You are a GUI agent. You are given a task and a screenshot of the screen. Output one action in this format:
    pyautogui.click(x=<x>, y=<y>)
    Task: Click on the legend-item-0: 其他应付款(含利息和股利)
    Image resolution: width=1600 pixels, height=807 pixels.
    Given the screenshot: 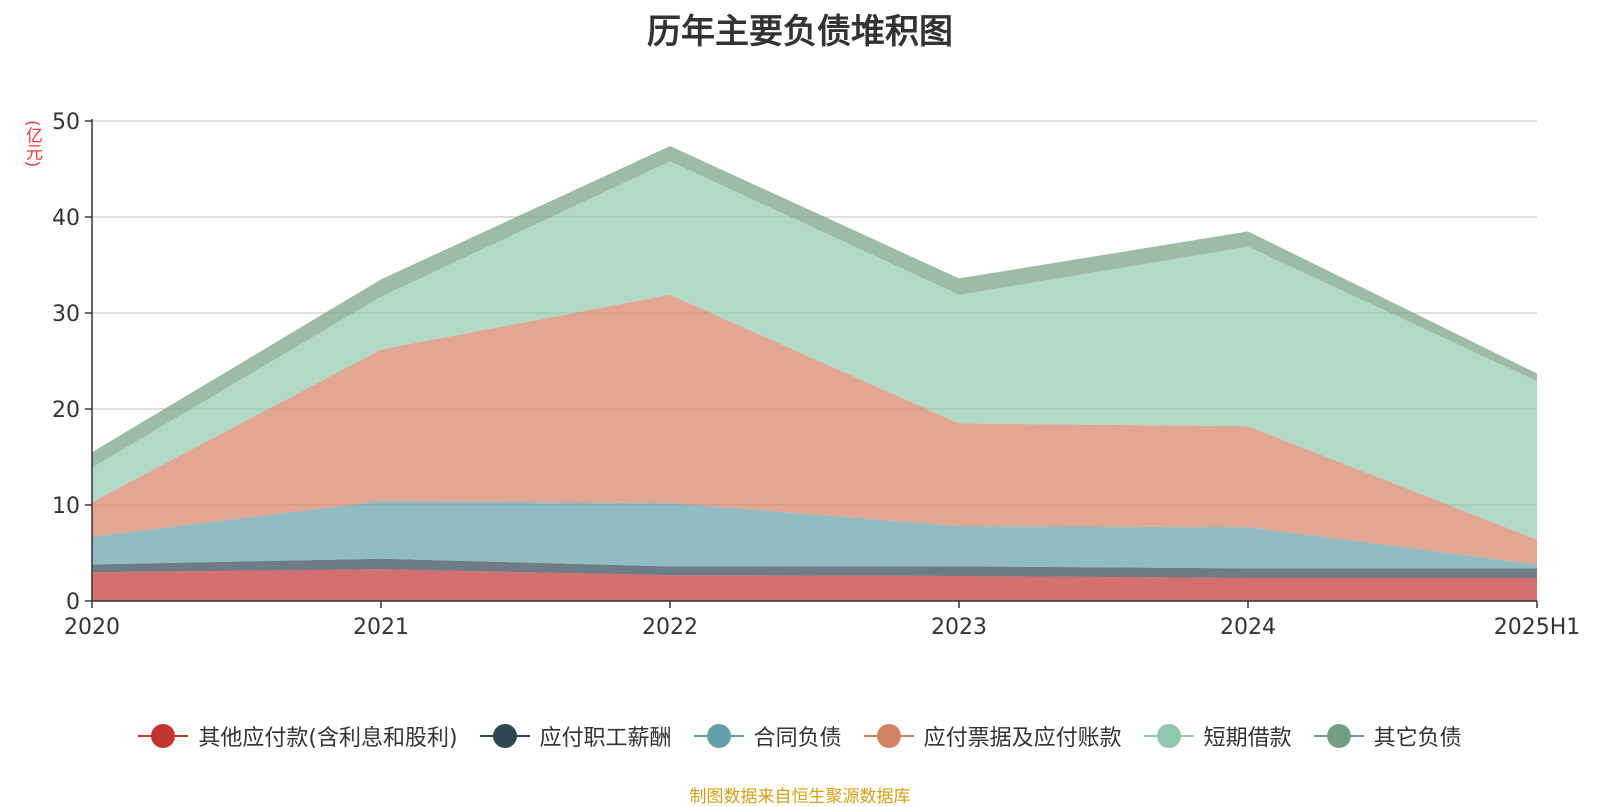 What is the action you would take?
    pyautogui.click(x=298, y=736)
    